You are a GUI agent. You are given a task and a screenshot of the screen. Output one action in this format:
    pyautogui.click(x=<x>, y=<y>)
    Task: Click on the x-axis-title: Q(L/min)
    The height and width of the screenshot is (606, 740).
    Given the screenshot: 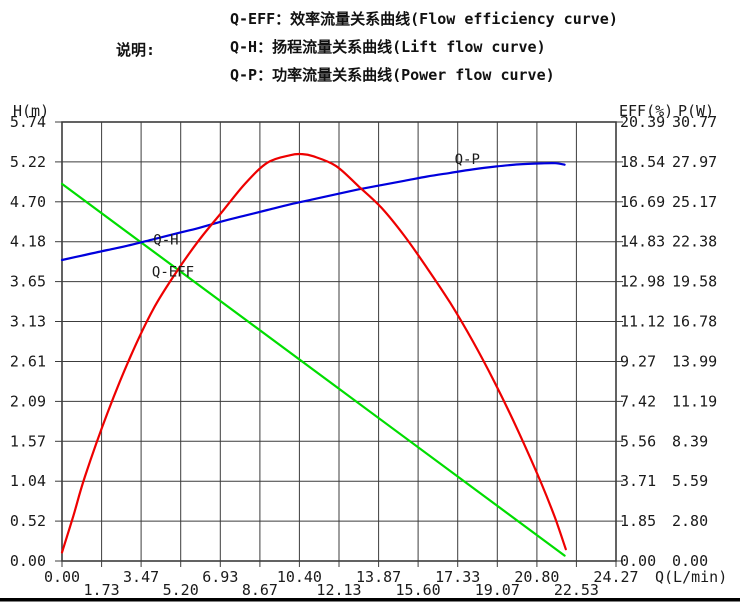 What is the action you would take?
    pyautogui.click(x=691, y=577)
    